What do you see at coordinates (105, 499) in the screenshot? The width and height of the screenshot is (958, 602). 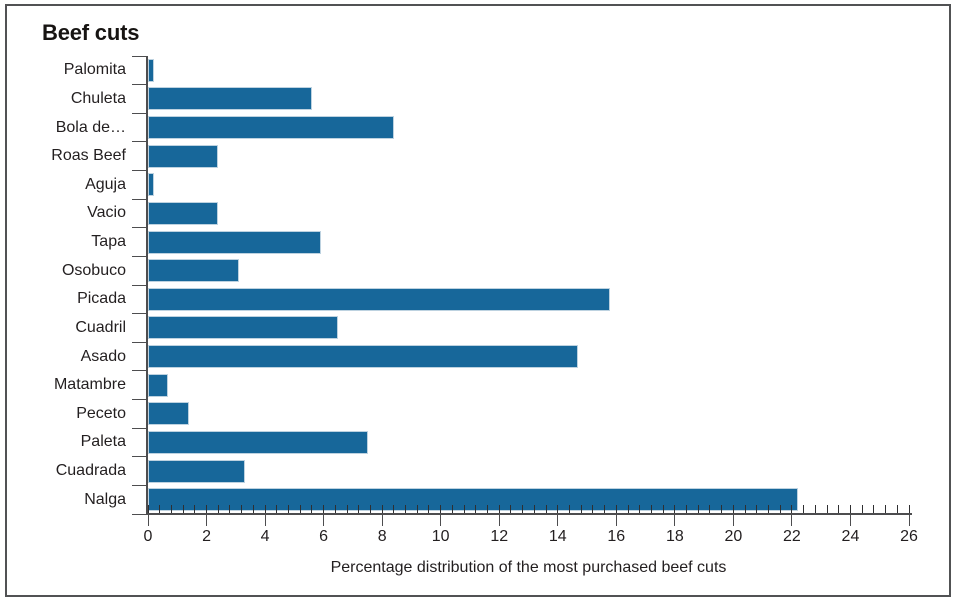 I see `category-label: Nalga` at bounding box center [105, 499].